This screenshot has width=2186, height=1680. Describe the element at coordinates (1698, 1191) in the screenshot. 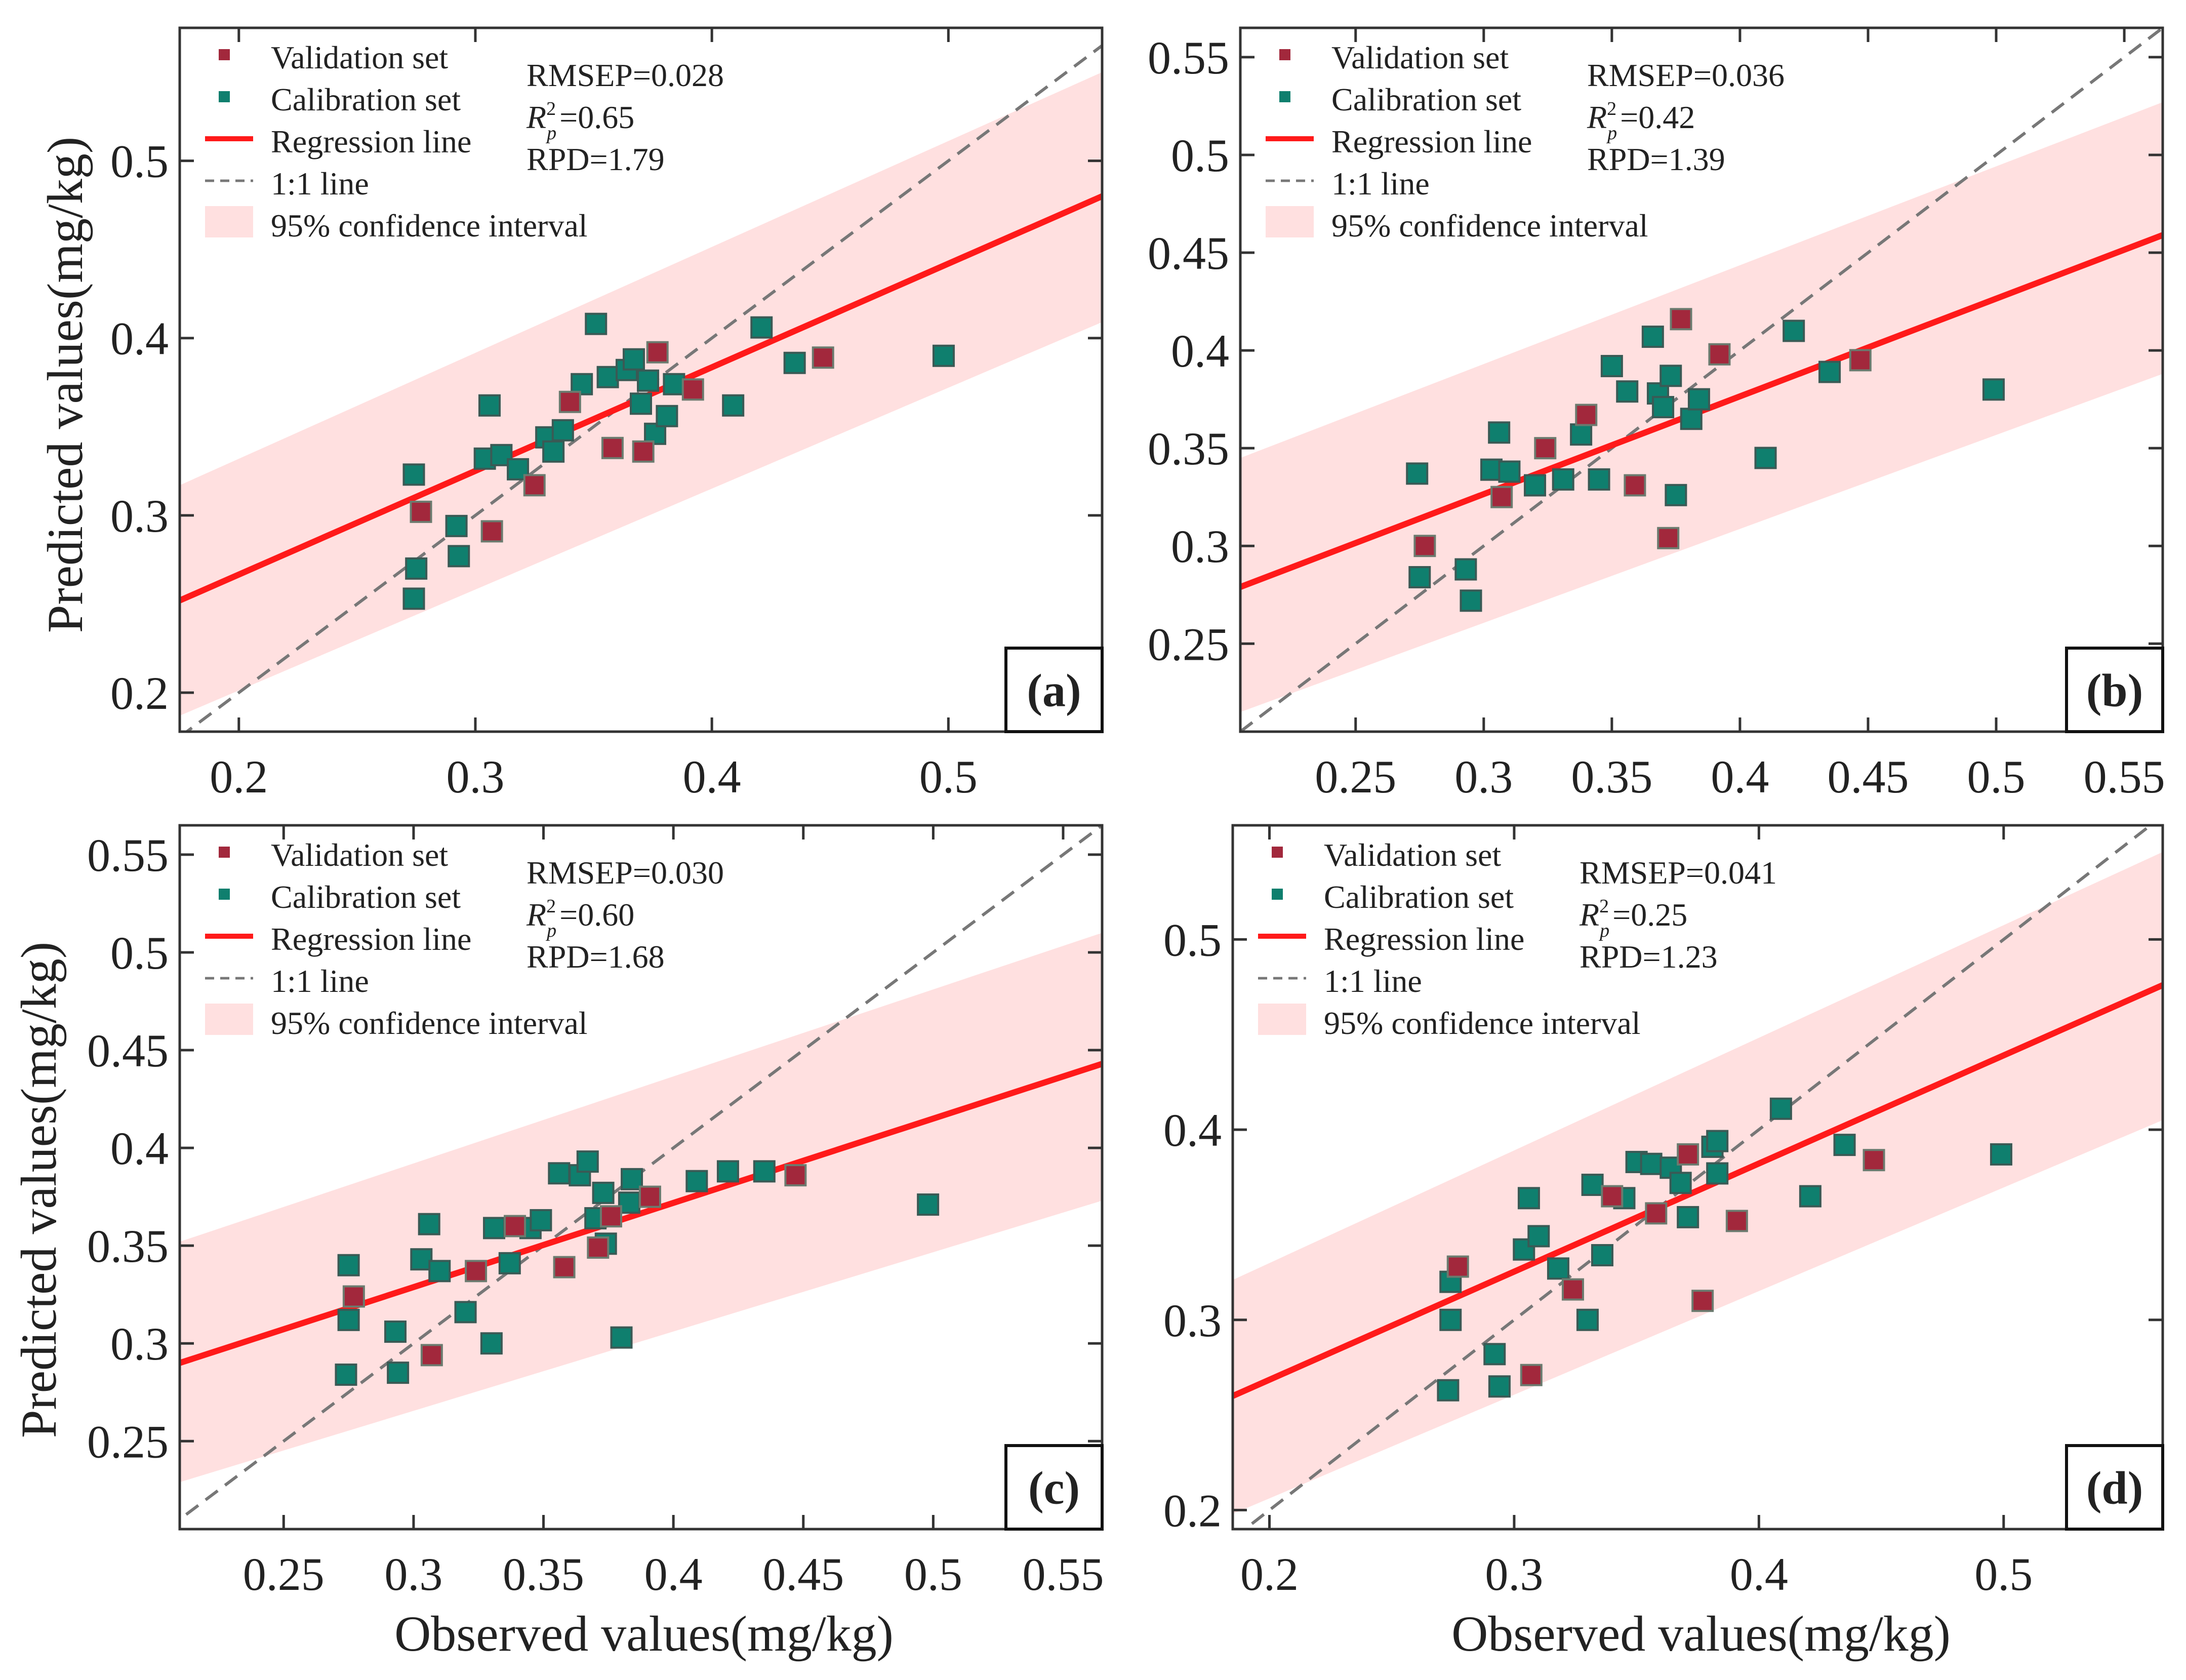

I see `regression-line` at that location.